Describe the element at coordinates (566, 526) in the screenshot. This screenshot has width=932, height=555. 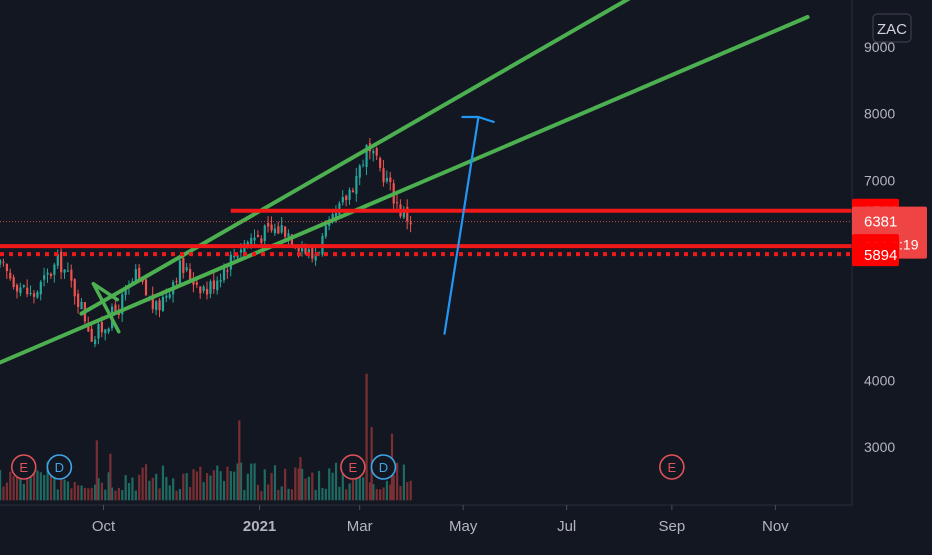
I see `time-tick-label: Jul` at that location.